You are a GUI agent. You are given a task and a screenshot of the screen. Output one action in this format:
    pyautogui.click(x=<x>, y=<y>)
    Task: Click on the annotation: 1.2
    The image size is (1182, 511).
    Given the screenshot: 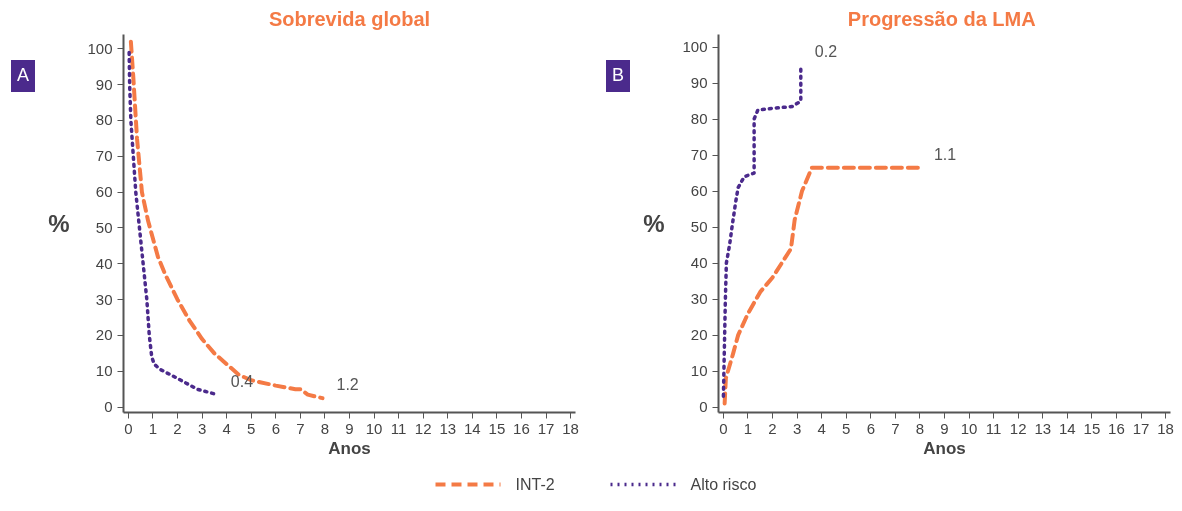 What is the action you would take?
    pyautogui.click(x=347, y=385)
    